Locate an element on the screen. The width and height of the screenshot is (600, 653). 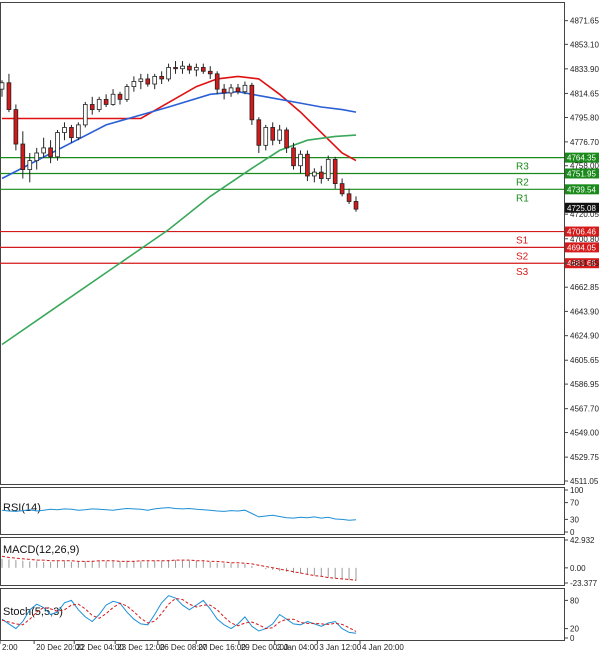
candlesticks is located at coordinates (179, 136).